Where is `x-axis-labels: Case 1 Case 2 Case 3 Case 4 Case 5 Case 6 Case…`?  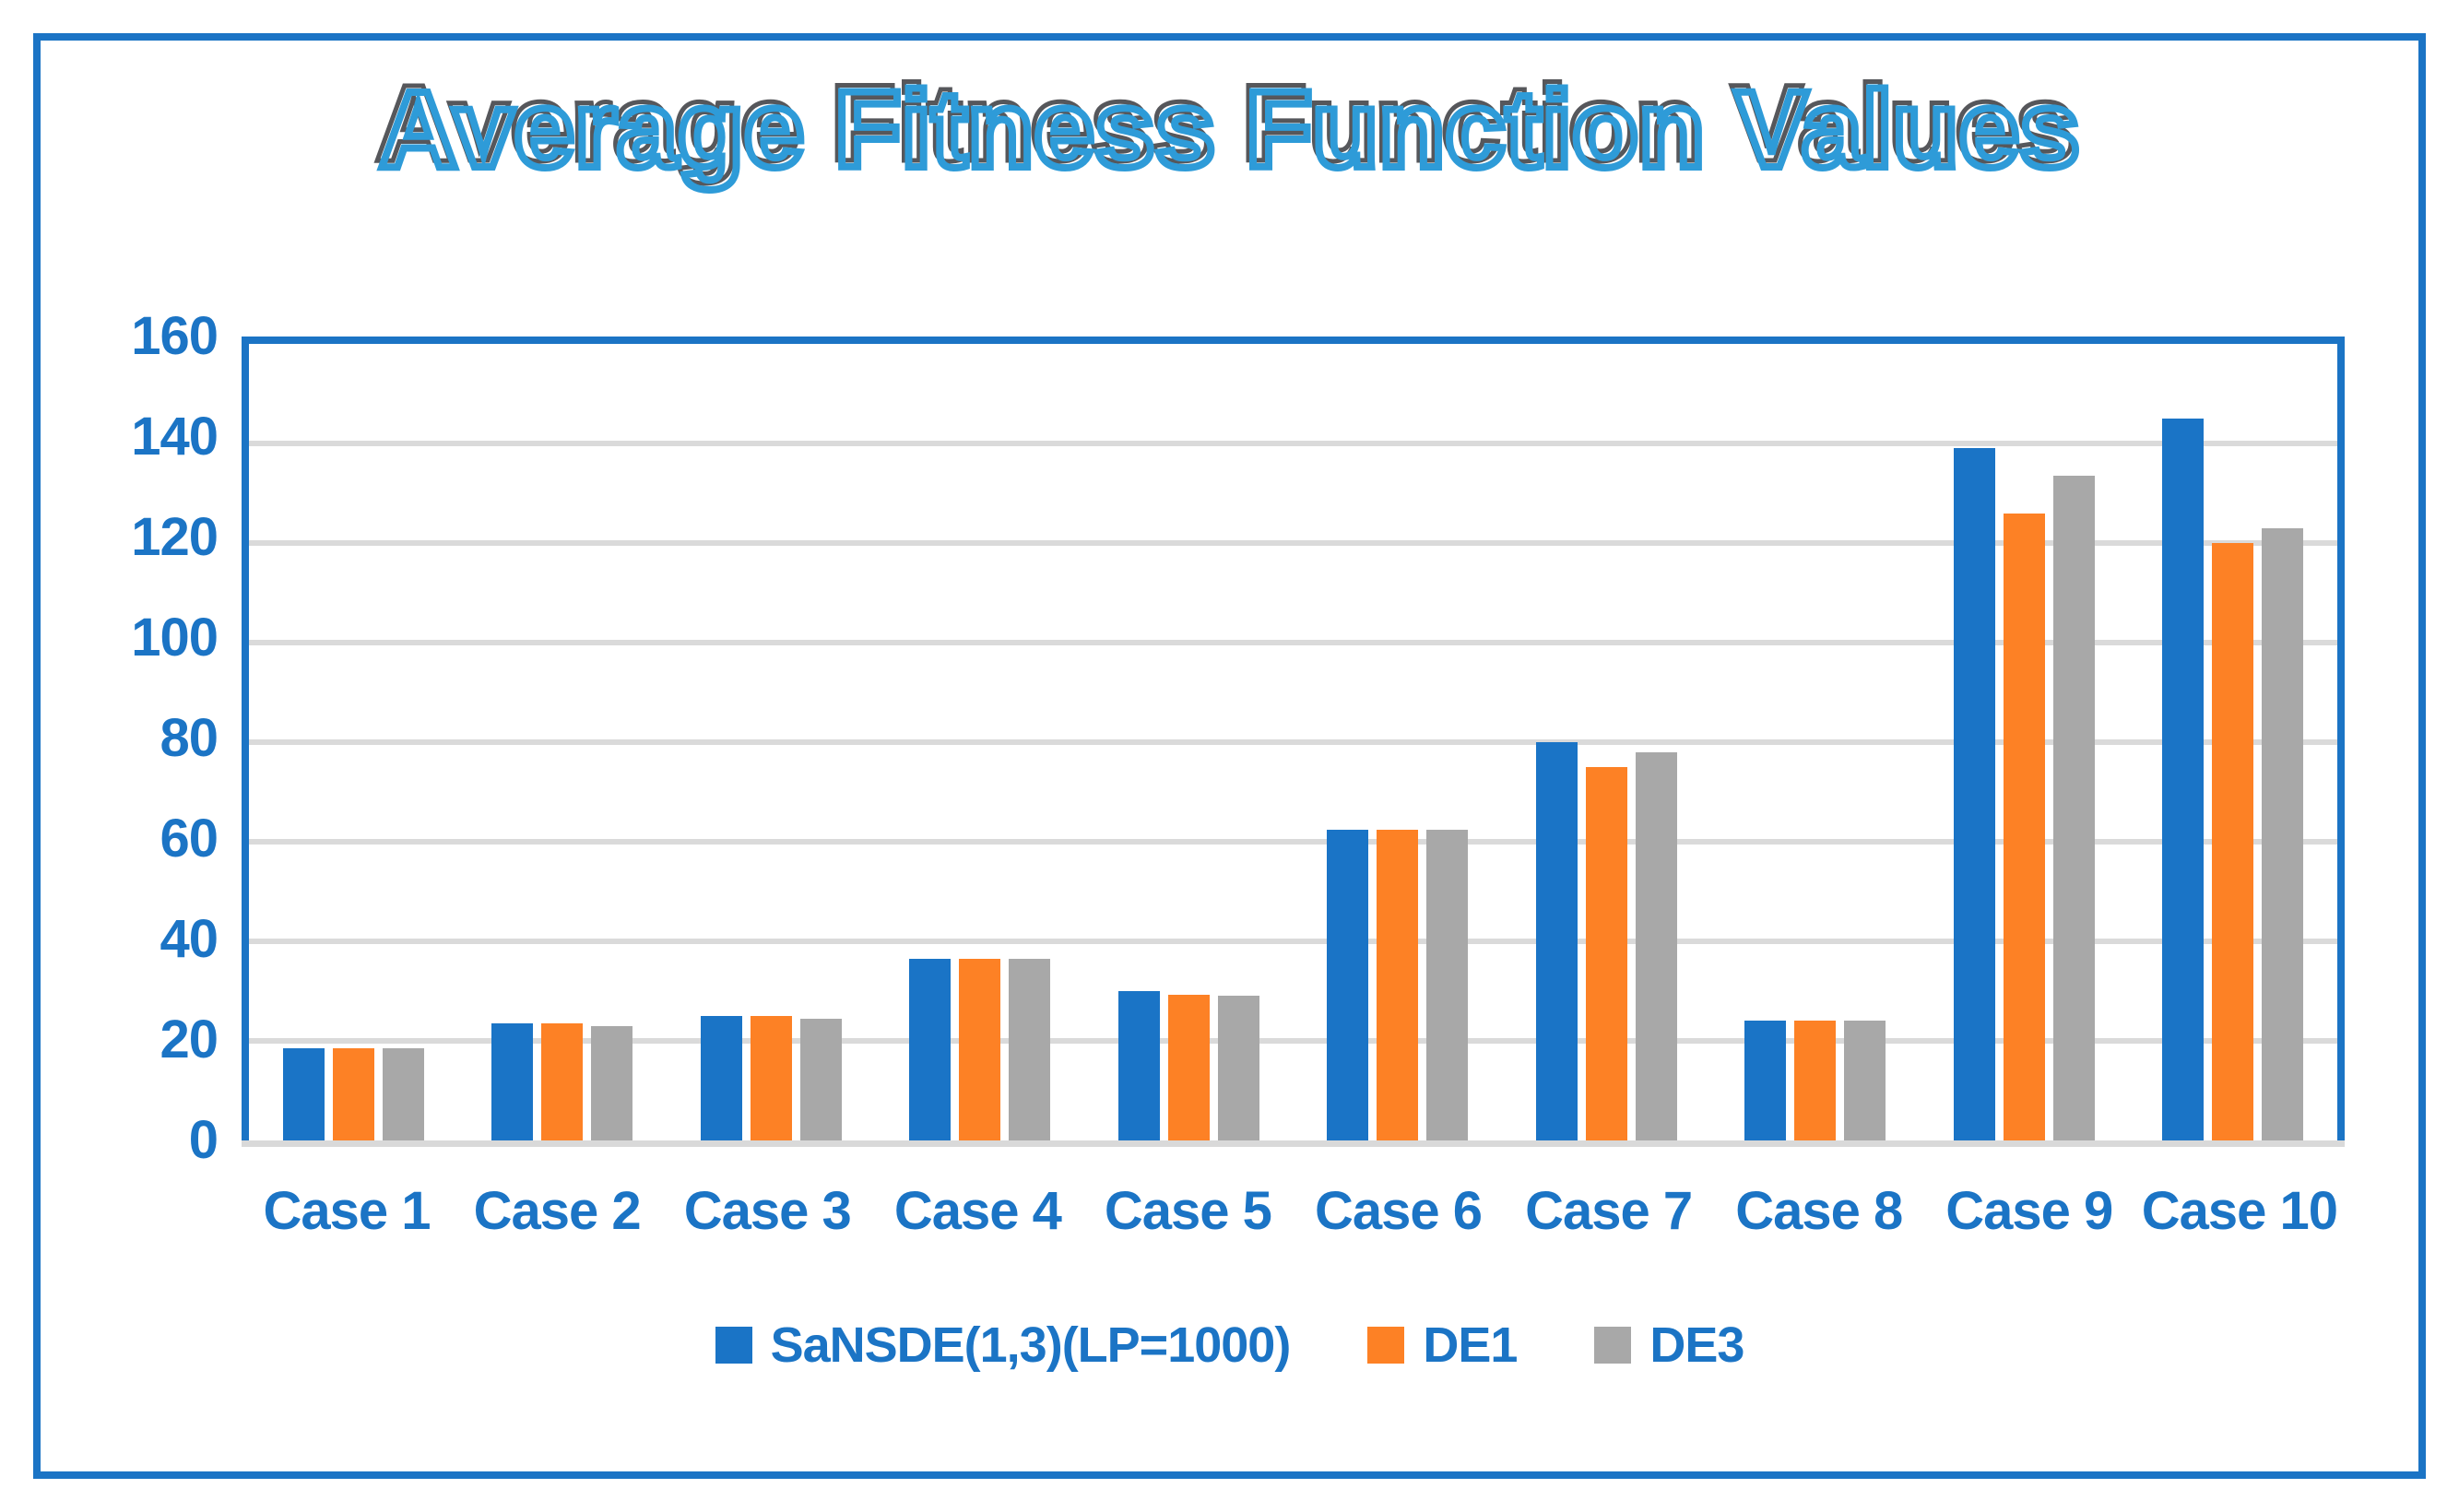
x-axis-labels: Case 1 Case 2 Case 3 Case 4 Case 5 Case 6 Case… is located at coordinates (1293, 1205).